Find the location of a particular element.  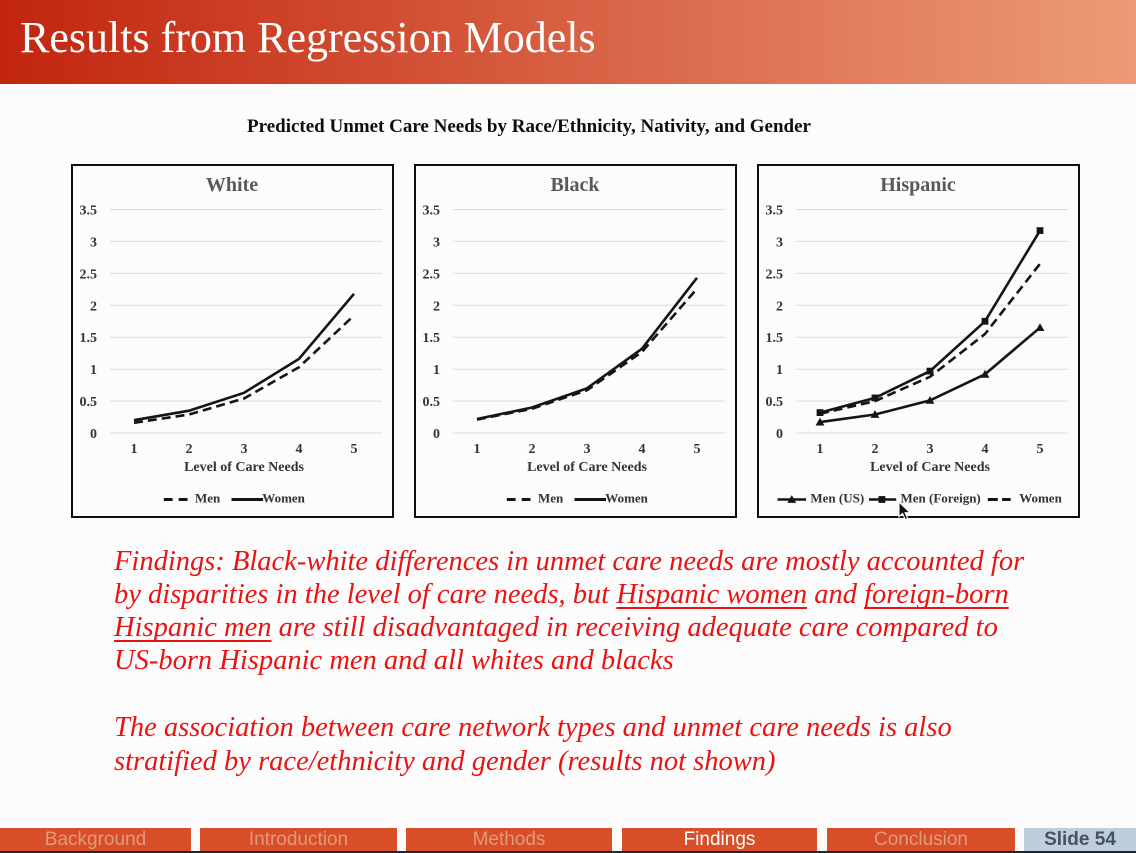

svg-text: Men (Foreign) is located at coordinates (941, 498).